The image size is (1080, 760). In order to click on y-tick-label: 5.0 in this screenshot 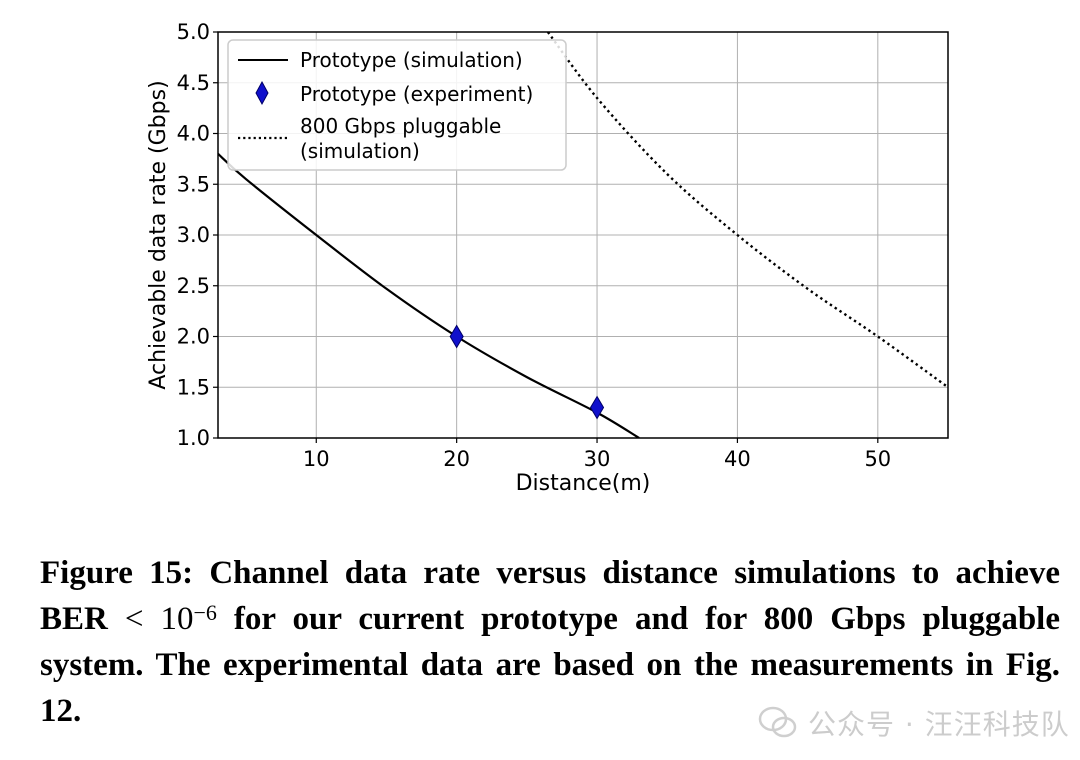, I will do `click(193, 32)`.